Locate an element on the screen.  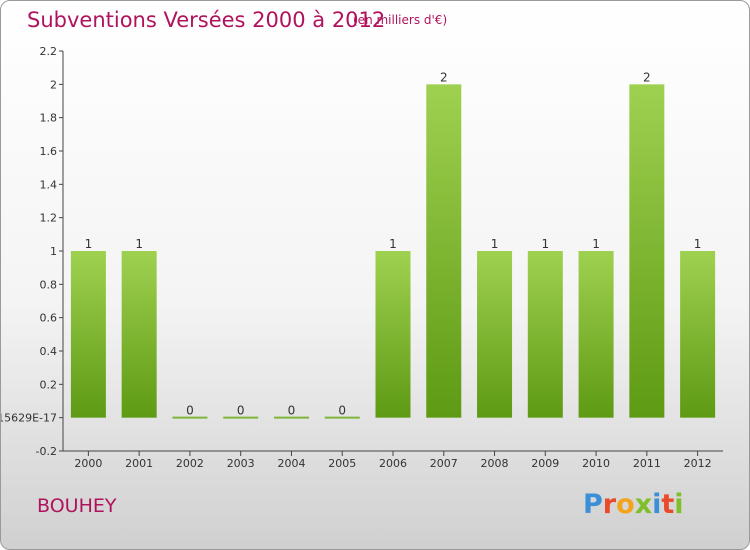
x-tick-label: 2007 is located at coordinates (444, 463).